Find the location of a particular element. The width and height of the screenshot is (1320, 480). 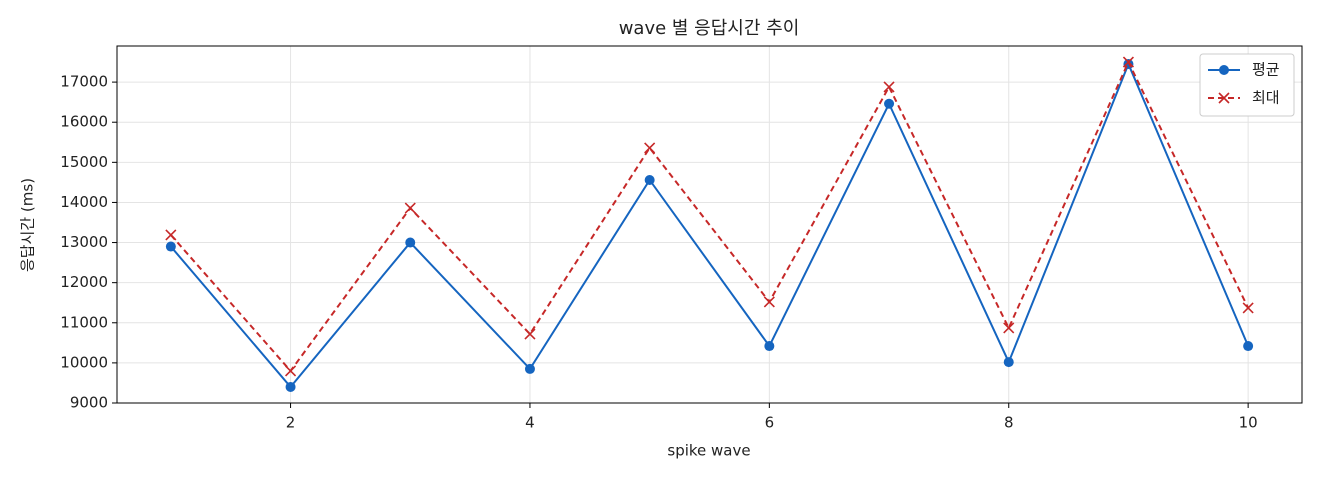

legend-label: 최대 is located at coordinates (1266, 98).